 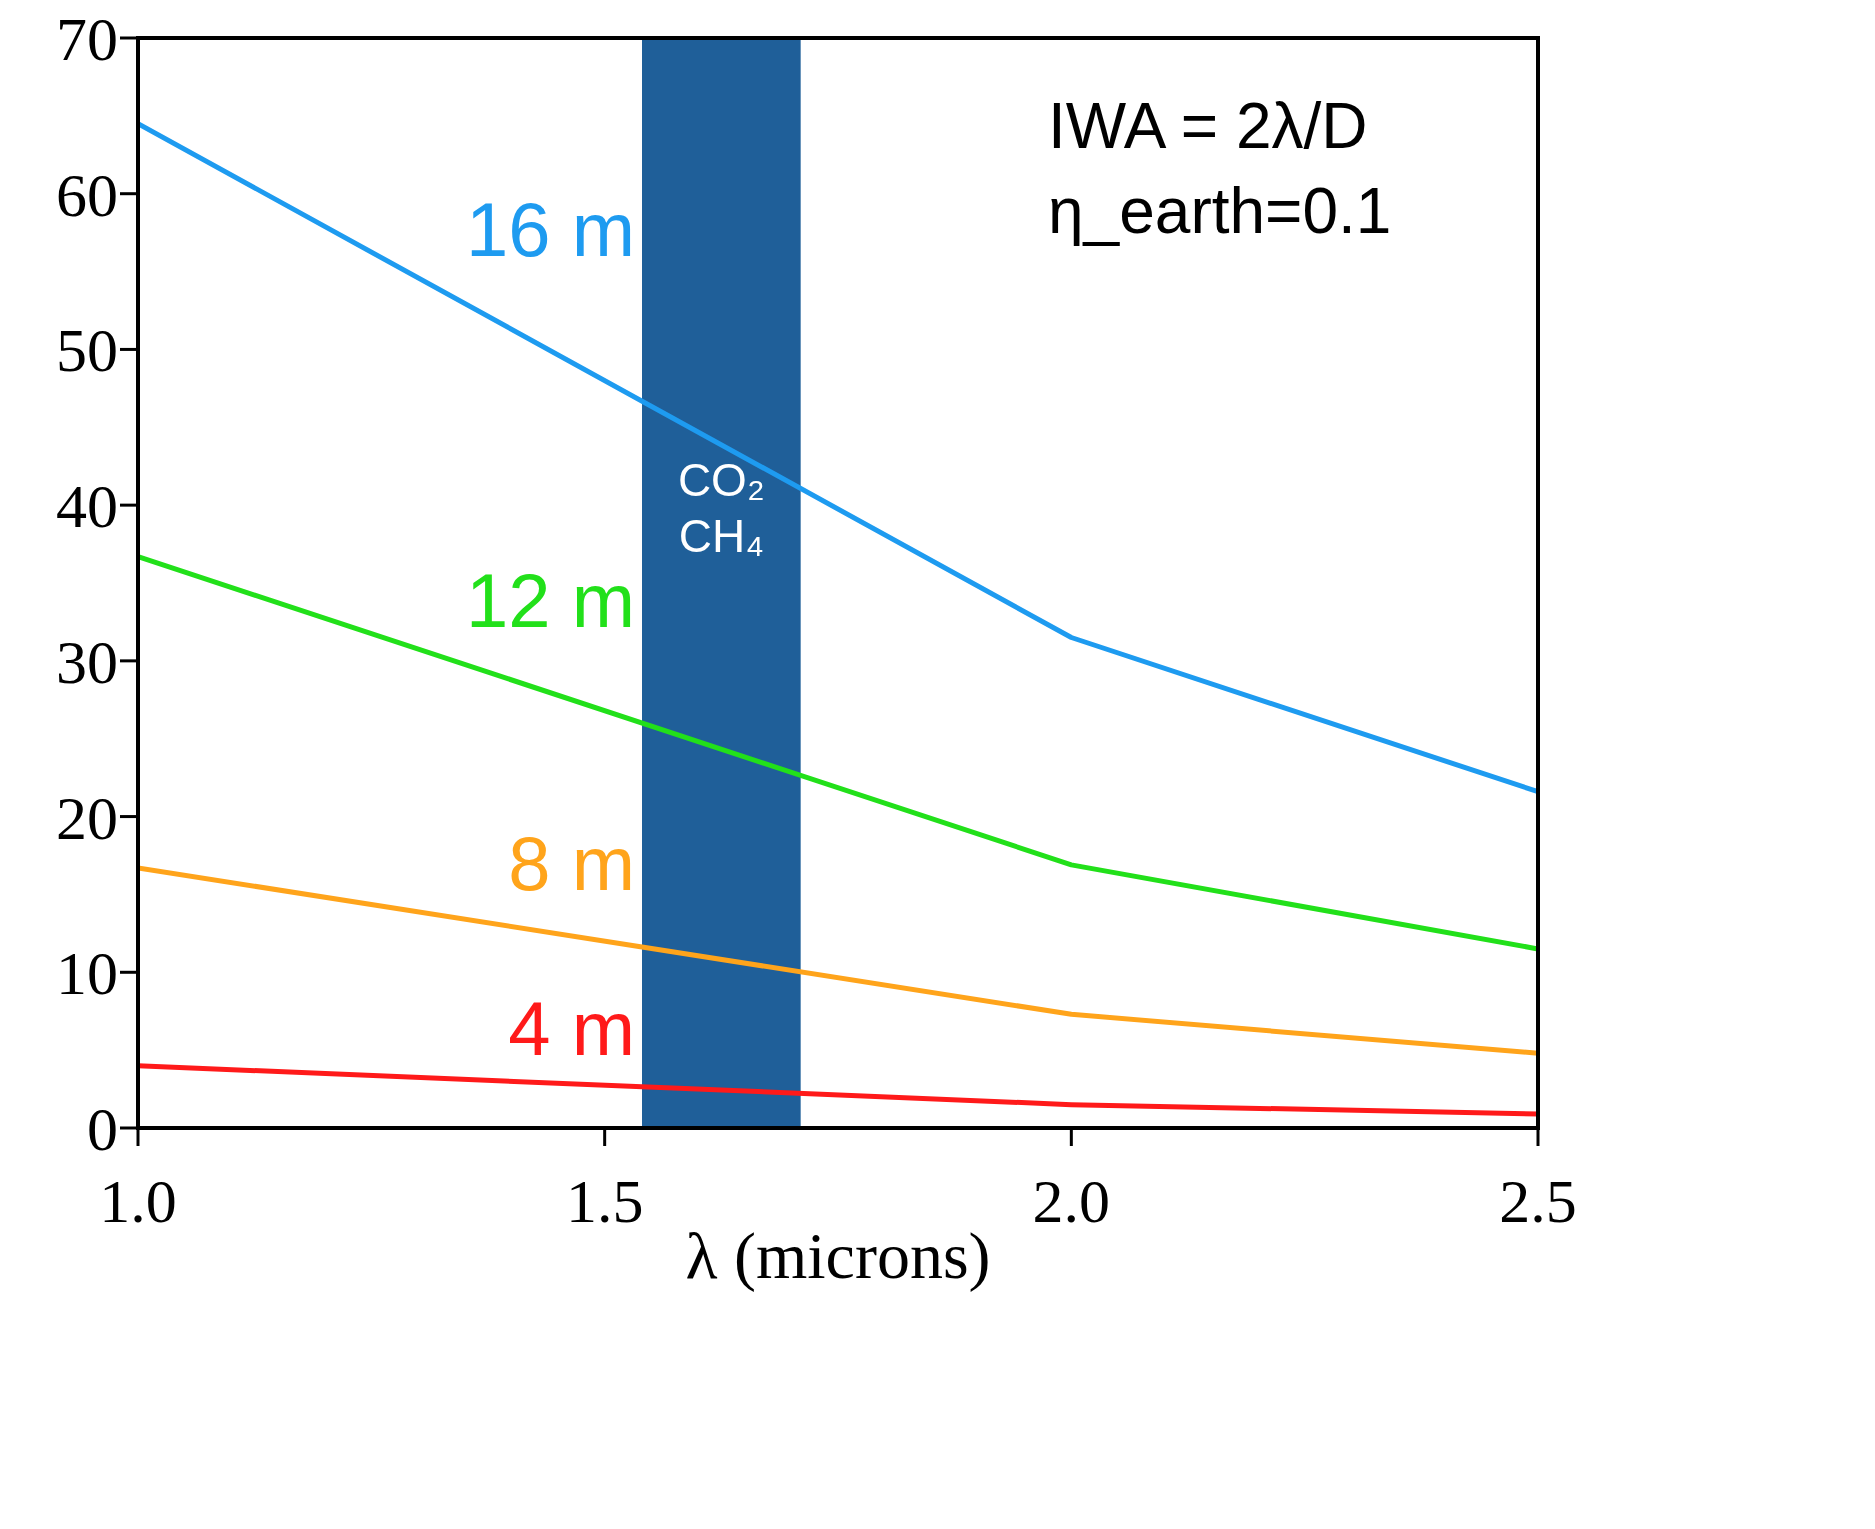 What do you see at coordinates (1538, 1201) in the screenshot?
I see `x-tick-label: 2.5` at bounding box center [1538, 1201].